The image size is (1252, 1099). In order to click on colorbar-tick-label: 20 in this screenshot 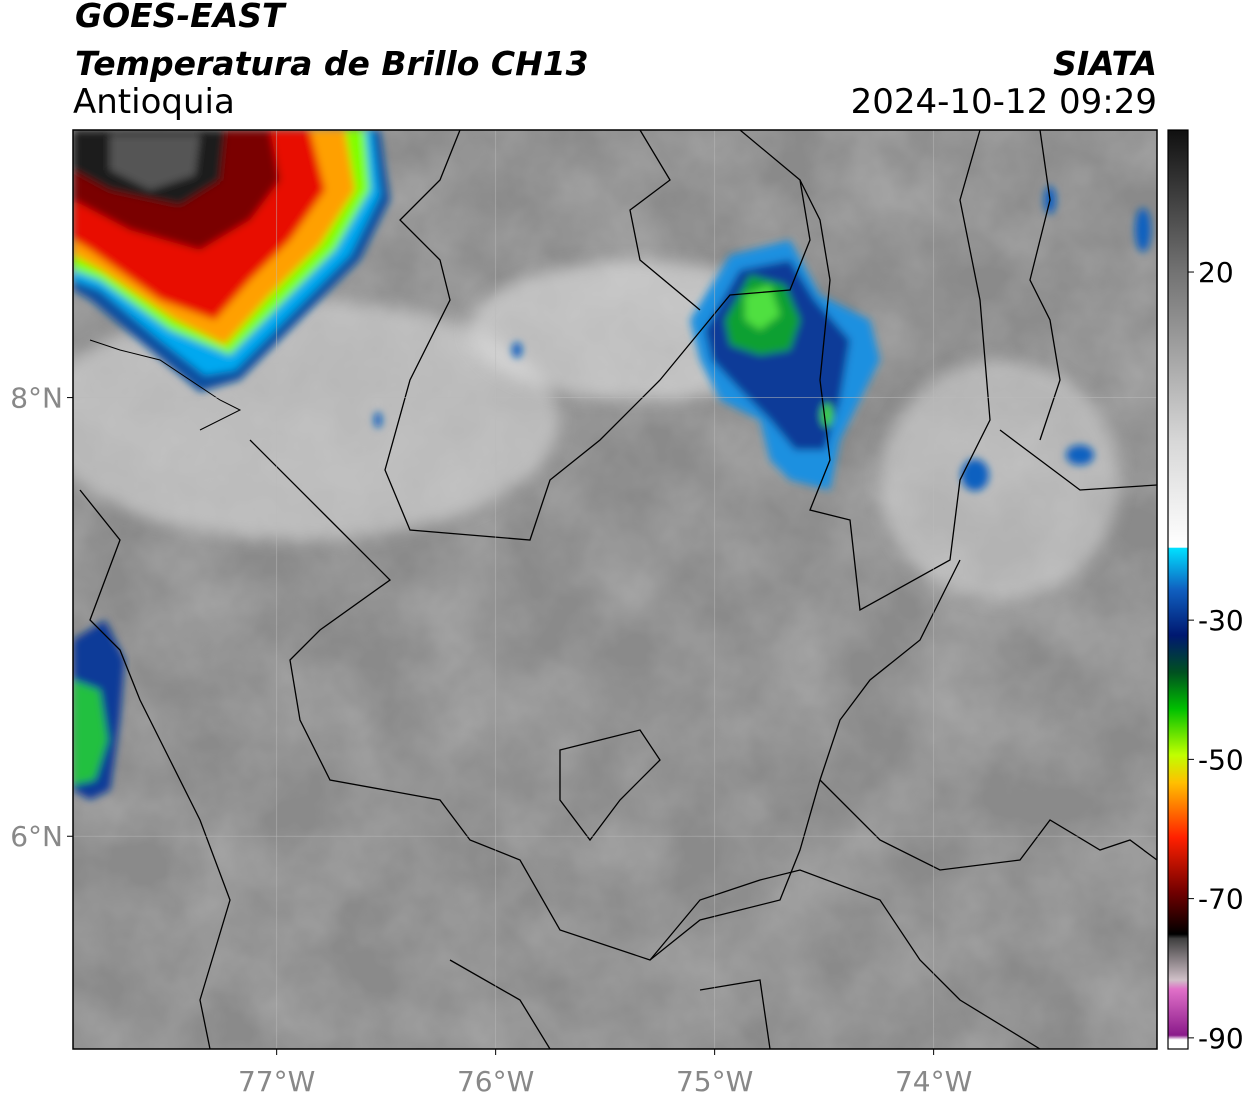, I will do `click(1216, 272)`.